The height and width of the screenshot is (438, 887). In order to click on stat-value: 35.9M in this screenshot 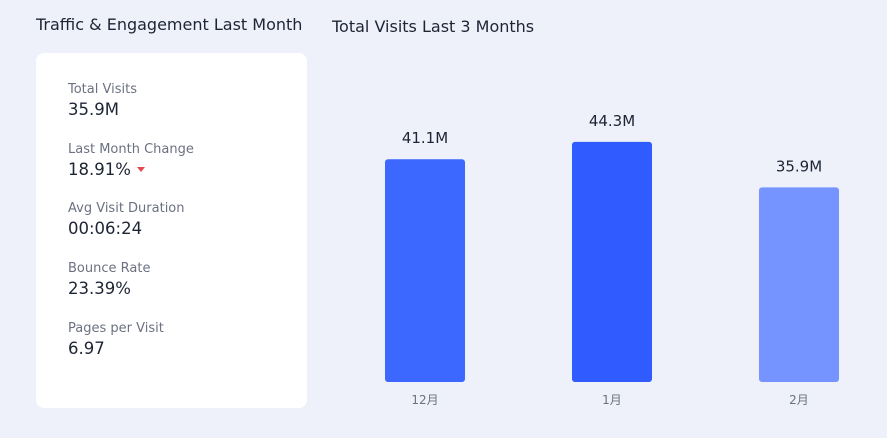, I will do `click(102, 109)`.